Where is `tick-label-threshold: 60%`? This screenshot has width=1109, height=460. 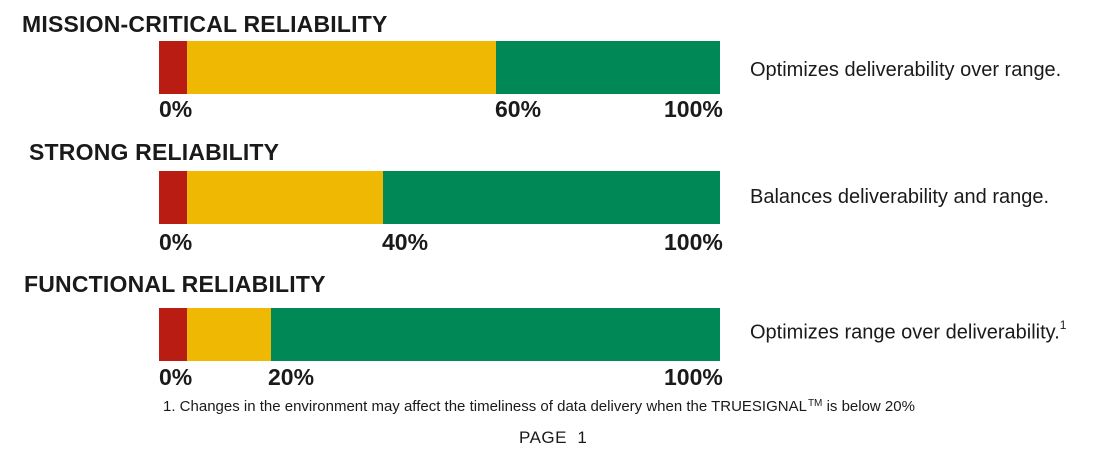 tick-label-threshold: 60% is located at coordinates (518, 109).